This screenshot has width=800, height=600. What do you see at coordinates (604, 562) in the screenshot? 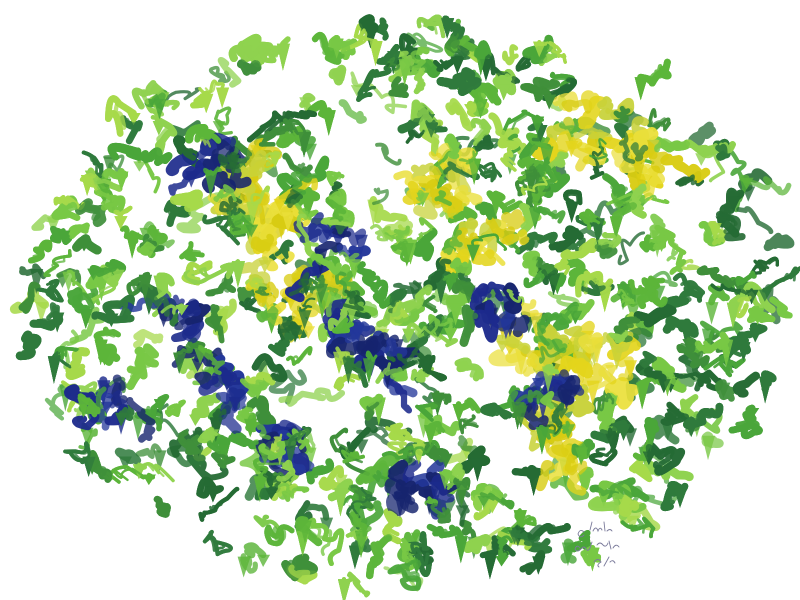
I see `signature-stroke` at bounding box center [604, 562].